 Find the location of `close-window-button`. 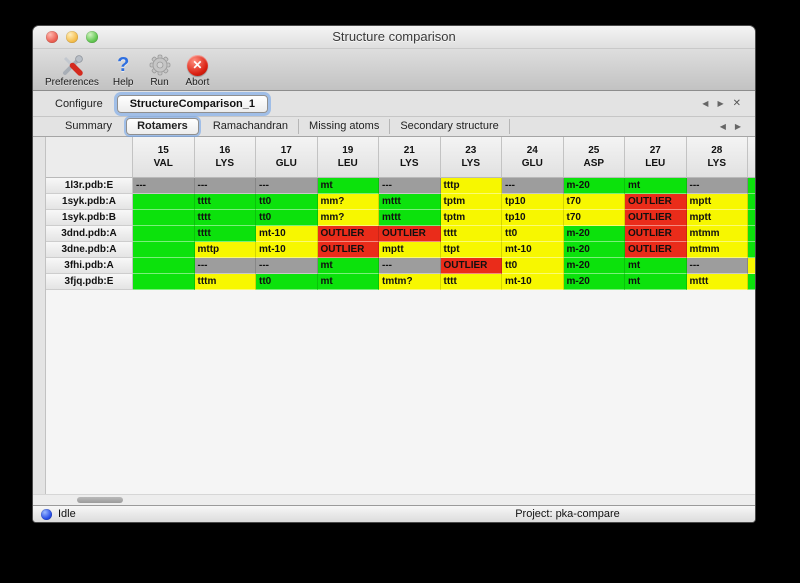

close-window-button is located at coordinates (52, 37).